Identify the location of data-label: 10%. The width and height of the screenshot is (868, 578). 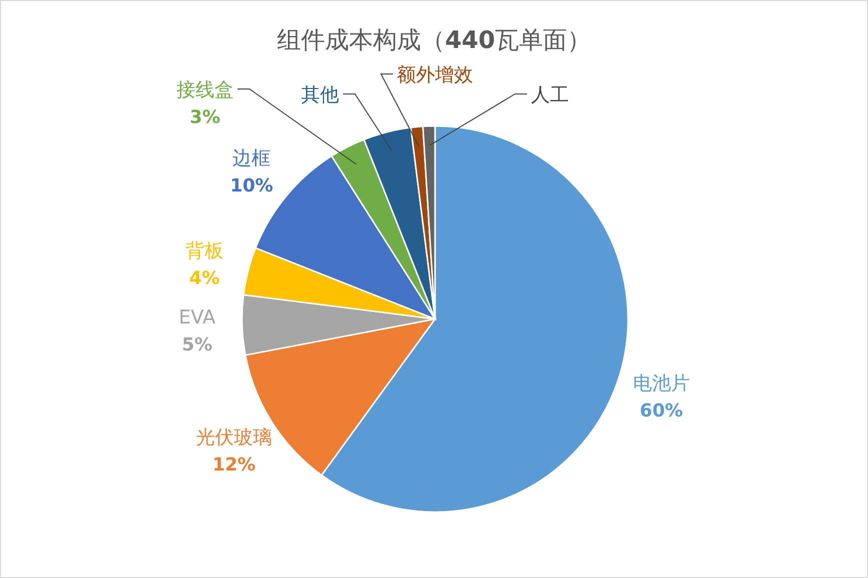
(252, 185).